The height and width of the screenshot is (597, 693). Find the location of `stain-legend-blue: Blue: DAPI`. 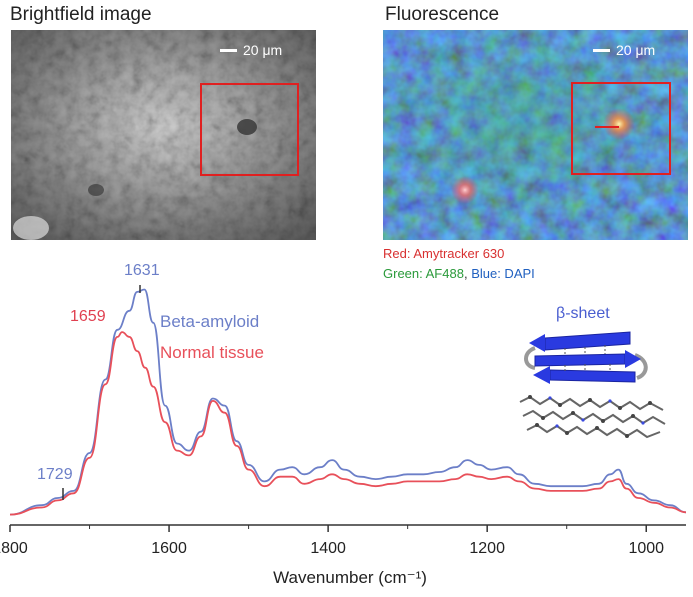

stain-legend-blue: Blue: DAPI is located at coordinates (503, 273).